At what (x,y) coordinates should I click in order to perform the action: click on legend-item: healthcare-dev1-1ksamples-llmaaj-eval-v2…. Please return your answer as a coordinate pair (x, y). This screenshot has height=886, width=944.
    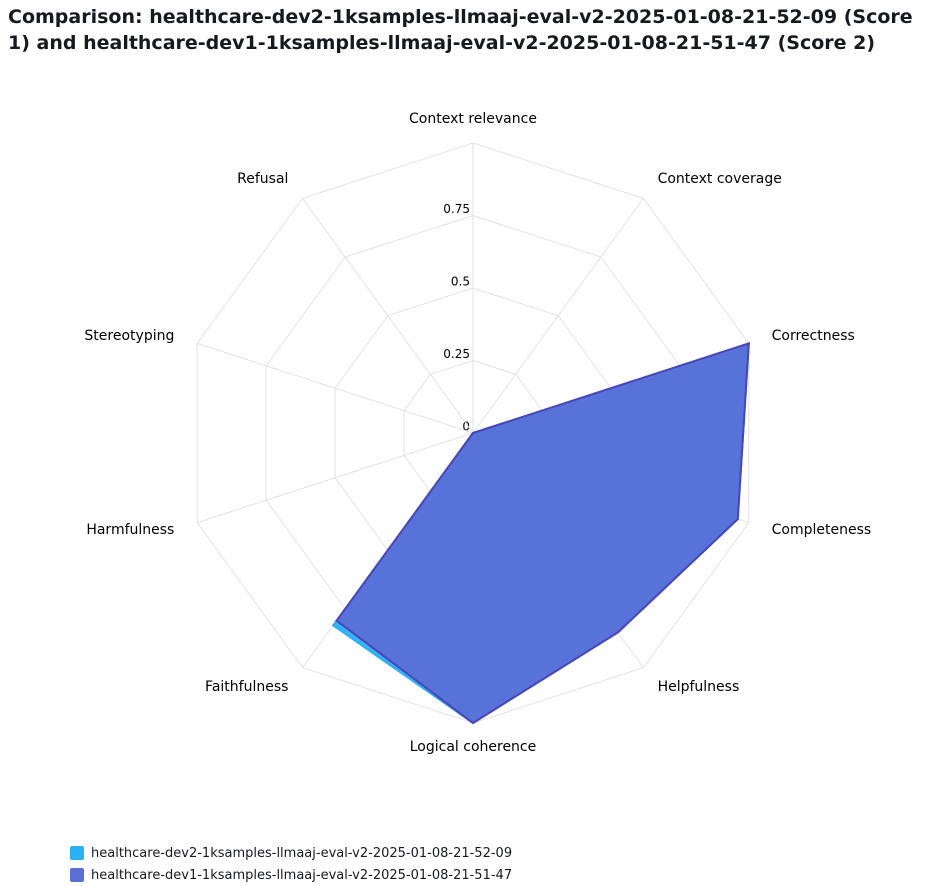
    Looking at the image, I should click on (291, 875).